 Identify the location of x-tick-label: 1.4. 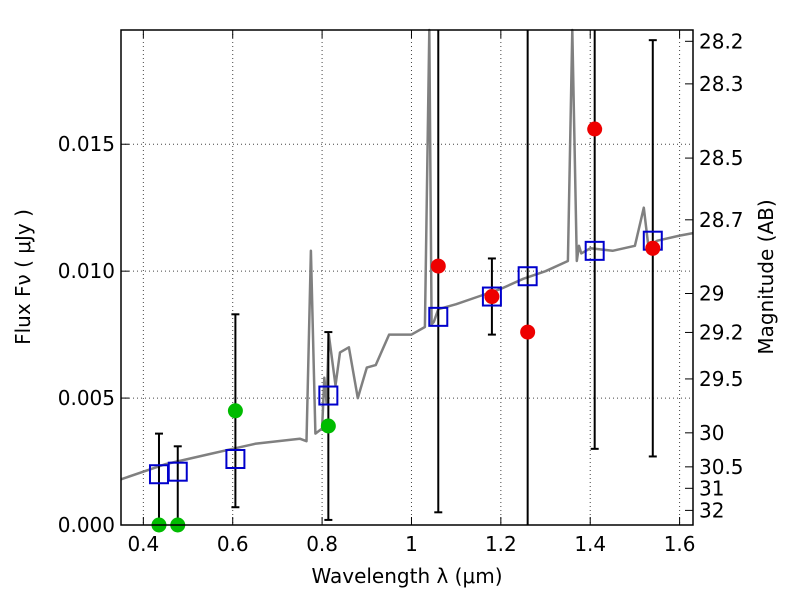
(590, 544).